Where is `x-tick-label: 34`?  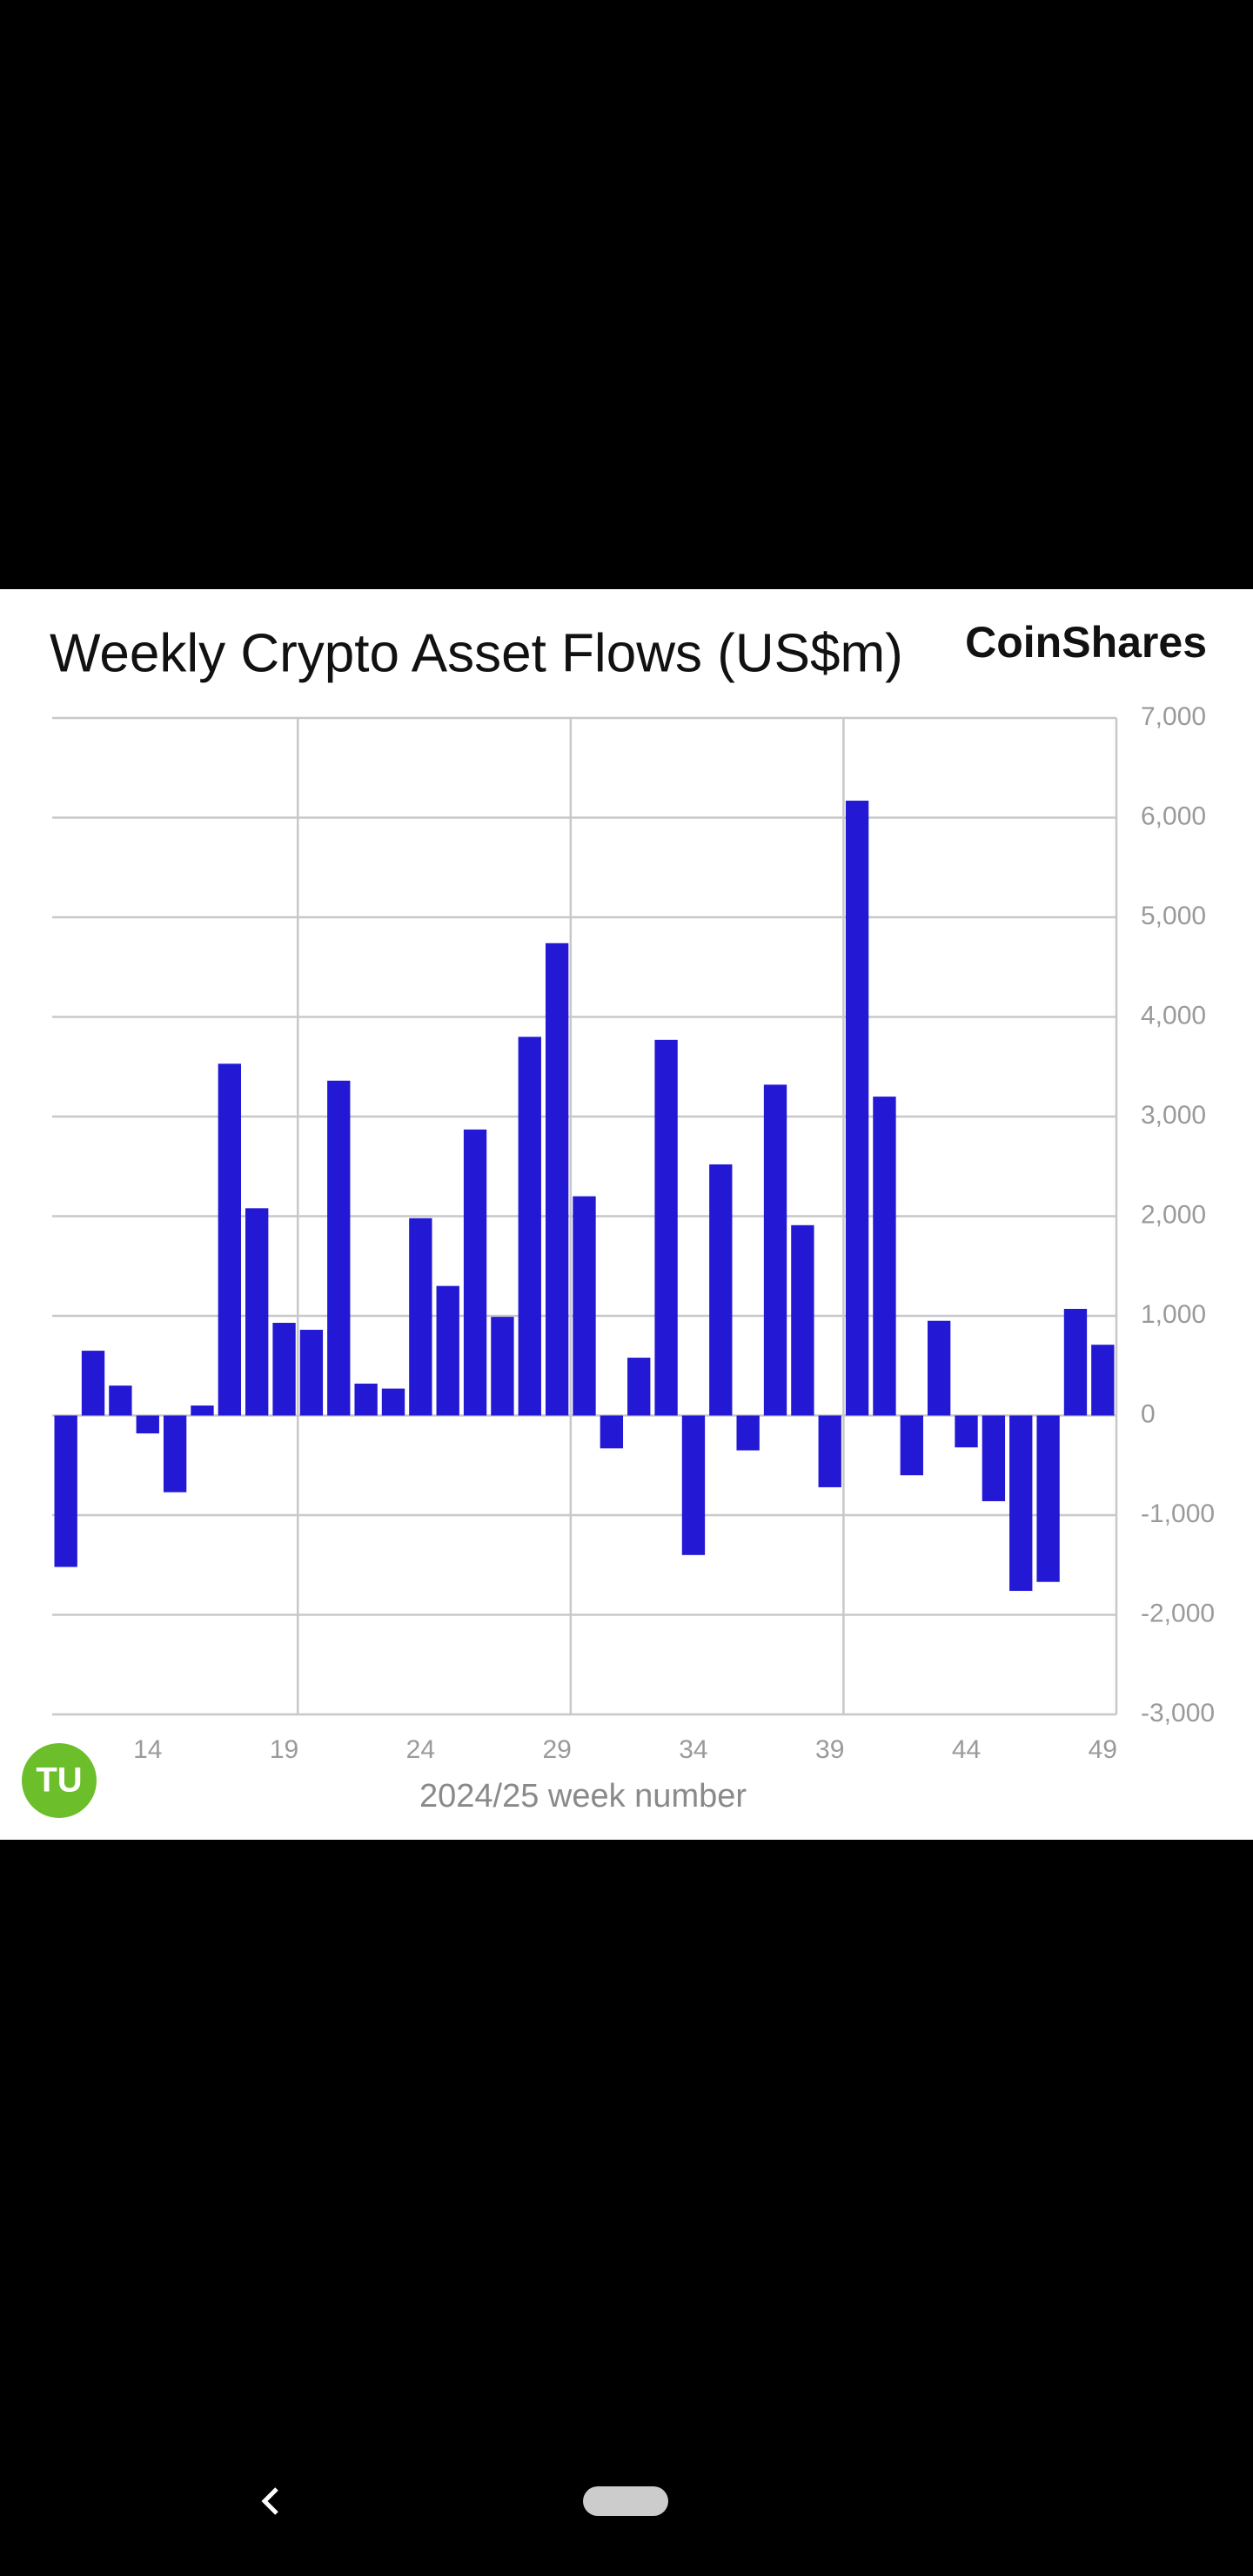 x-tick-label: 34 is located at coordinates (693, 1750).